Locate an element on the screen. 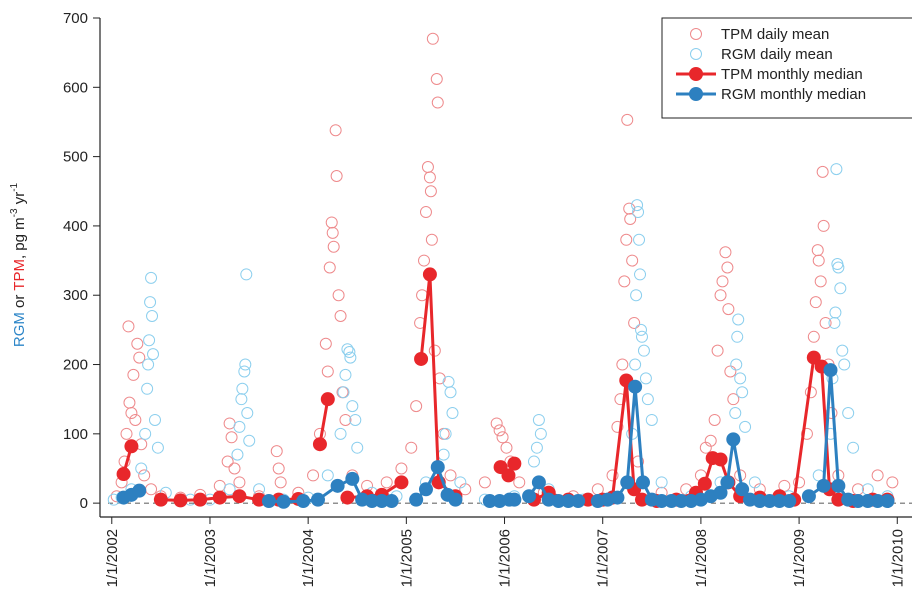  y-tick-label: 300 is located at coordinates (75, 295).